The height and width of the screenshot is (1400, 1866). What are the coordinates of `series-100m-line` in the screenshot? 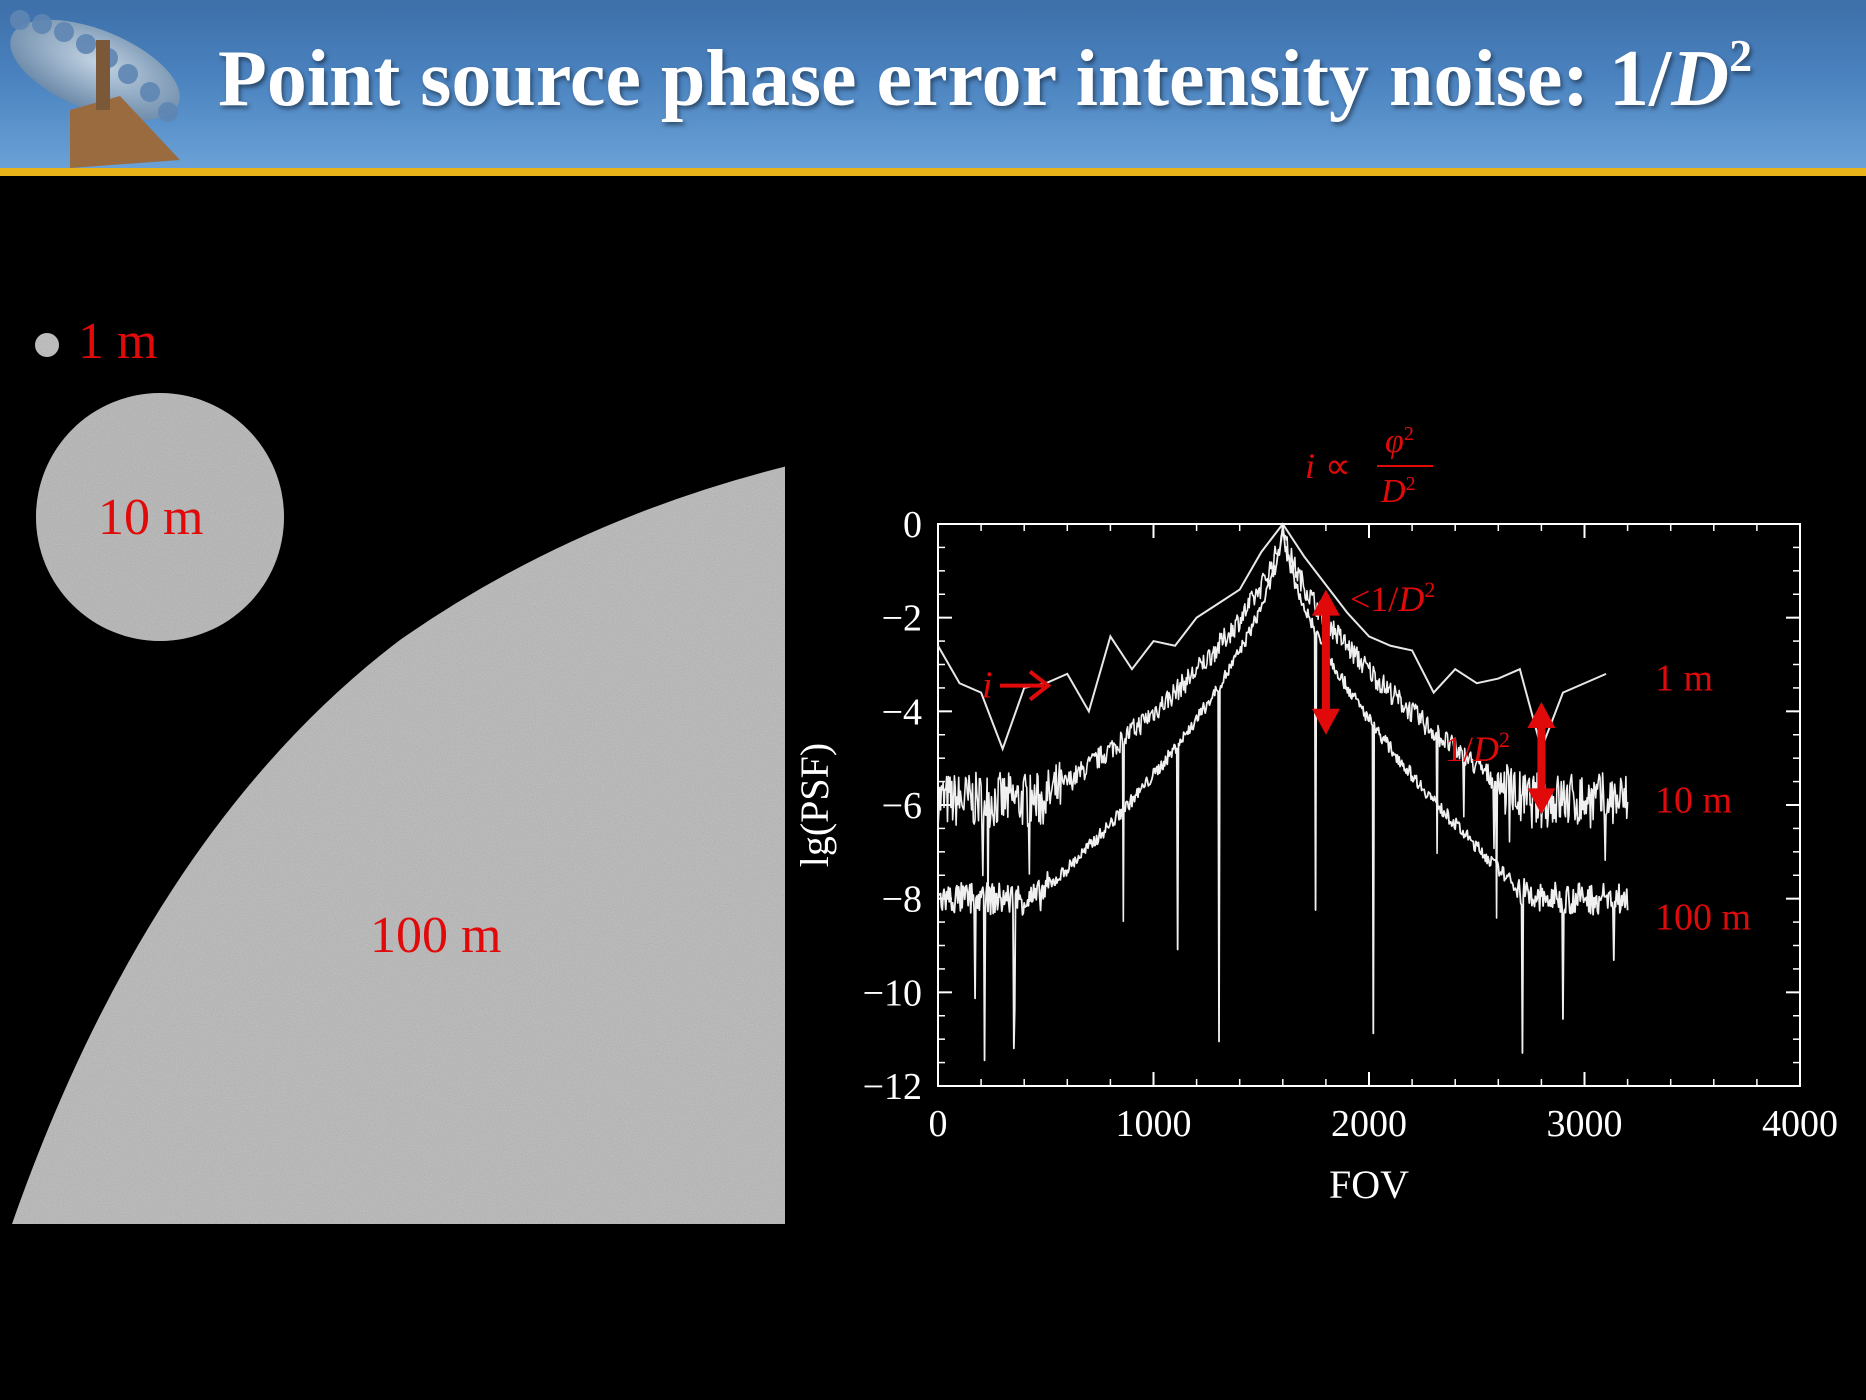 It's located at (1283, 792).